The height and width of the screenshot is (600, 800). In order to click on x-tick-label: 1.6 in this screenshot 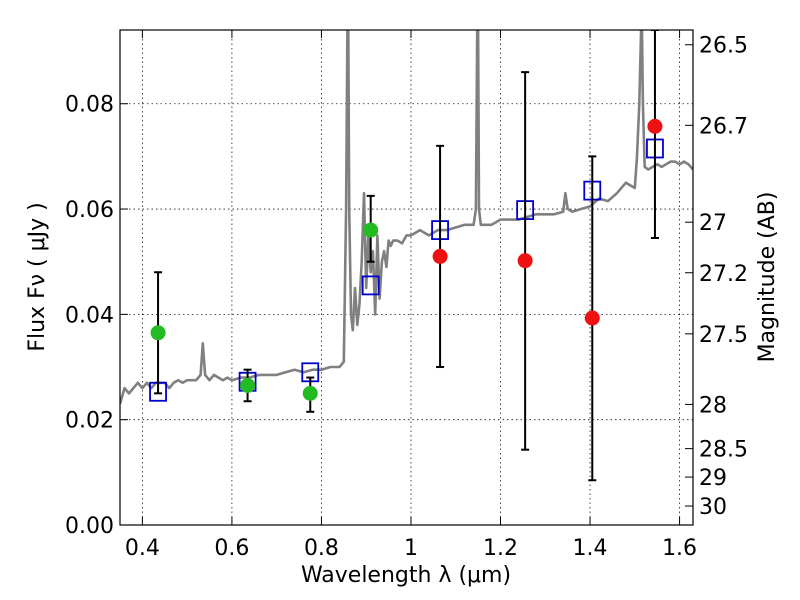, I will do `click(679, 548)`.